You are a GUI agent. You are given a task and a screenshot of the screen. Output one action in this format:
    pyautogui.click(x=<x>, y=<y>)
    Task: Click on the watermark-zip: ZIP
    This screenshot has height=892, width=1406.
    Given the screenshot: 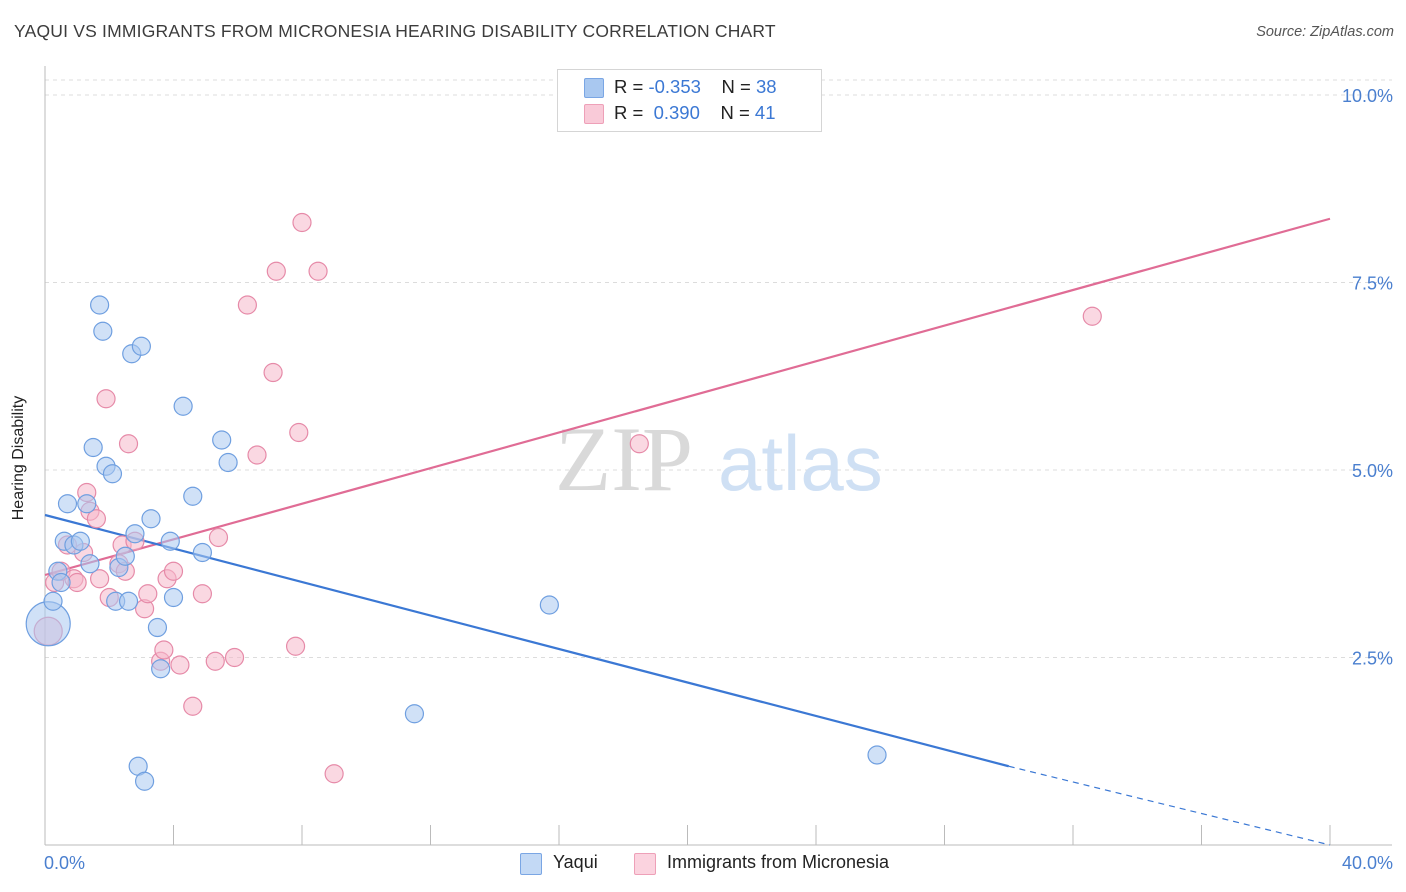 What is the action you would take?
    pyautogui.click(x=624, y=459)
    